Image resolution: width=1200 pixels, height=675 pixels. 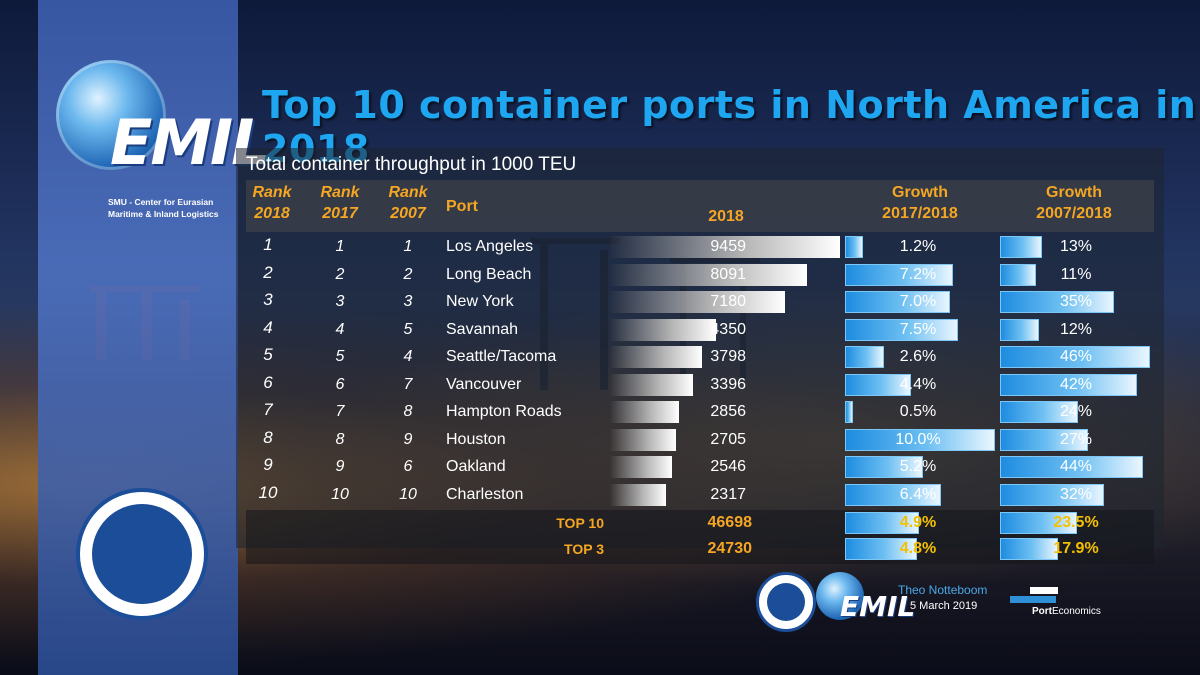 I want to click on header-band, so click(x=700, y=206).